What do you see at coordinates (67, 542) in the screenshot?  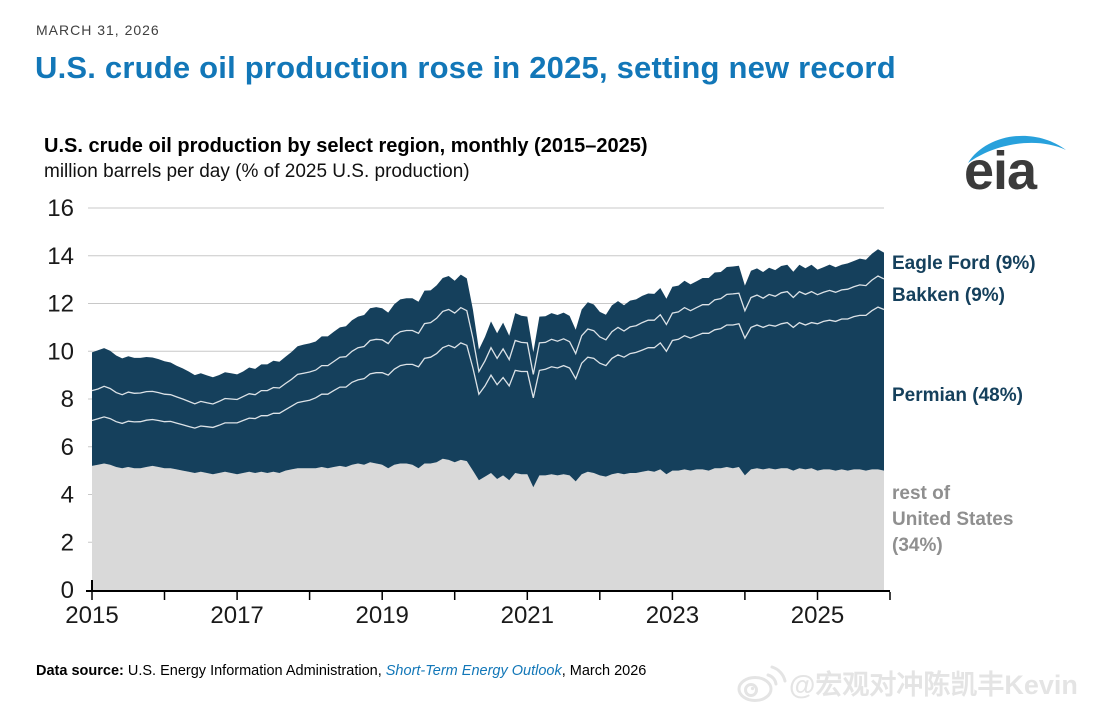 I see `y-tick-label: 2` at bounding box center [67, 542].